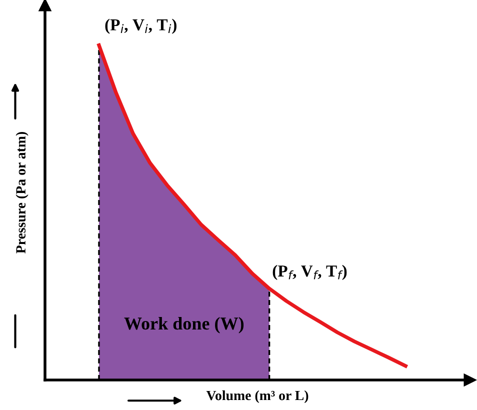 The width and height of the screenshot is (477, 410). I want to click on annotation: Work done (W), so click(184, 325).